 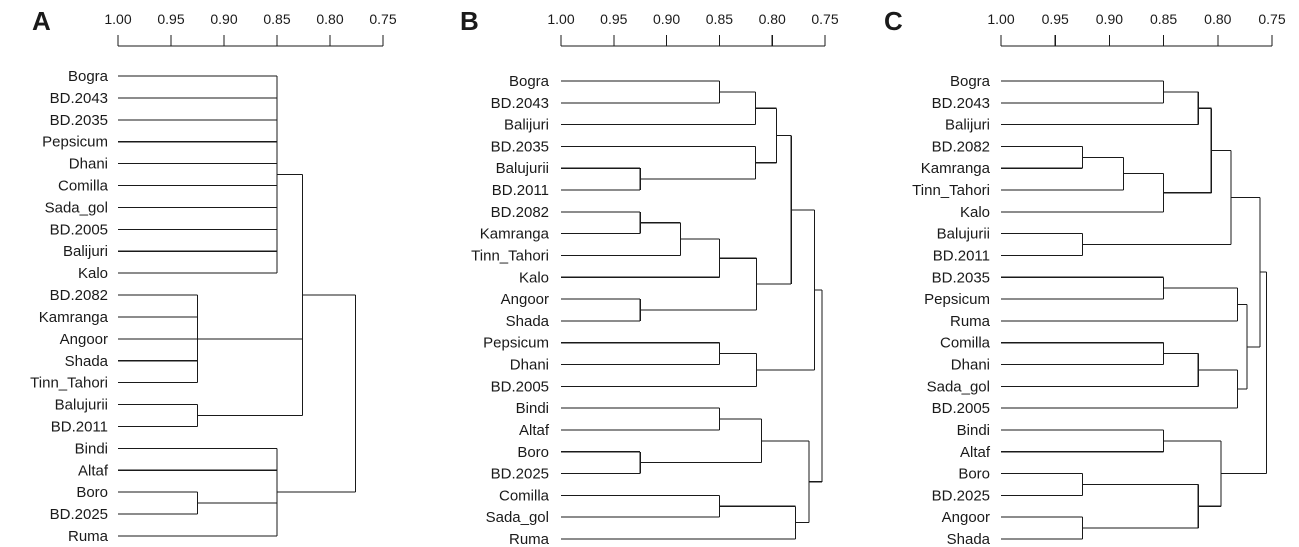 I want to click on panel-letter-a: A, so click(x=41, y=21).